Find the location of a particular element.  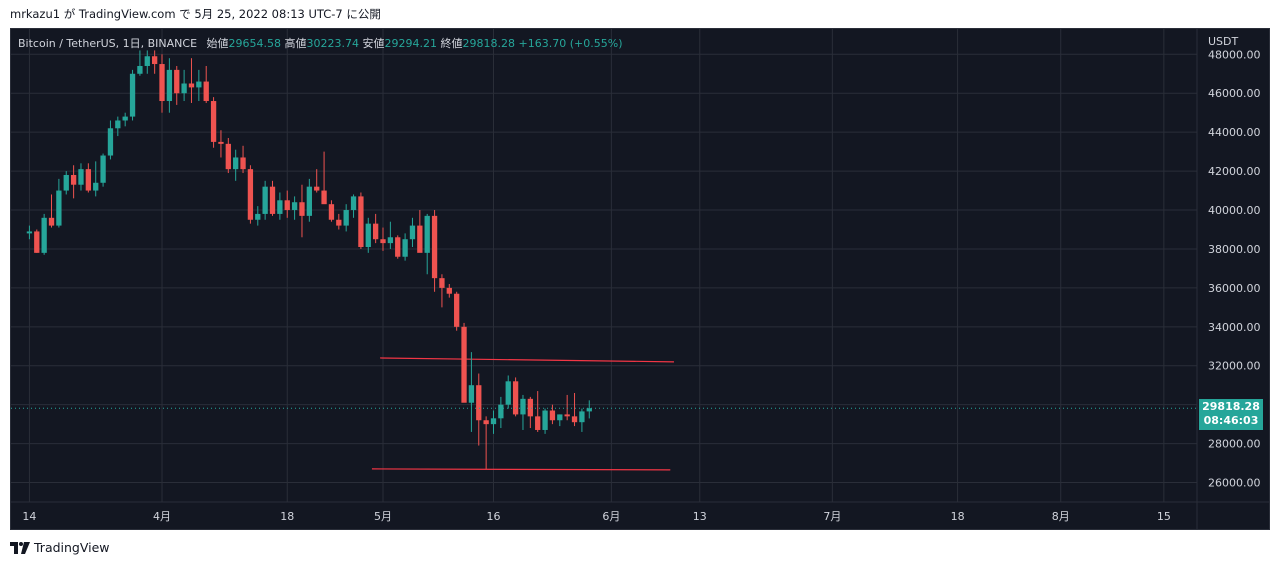

tradingview-logo-icon is located at coordinates (20, 547).